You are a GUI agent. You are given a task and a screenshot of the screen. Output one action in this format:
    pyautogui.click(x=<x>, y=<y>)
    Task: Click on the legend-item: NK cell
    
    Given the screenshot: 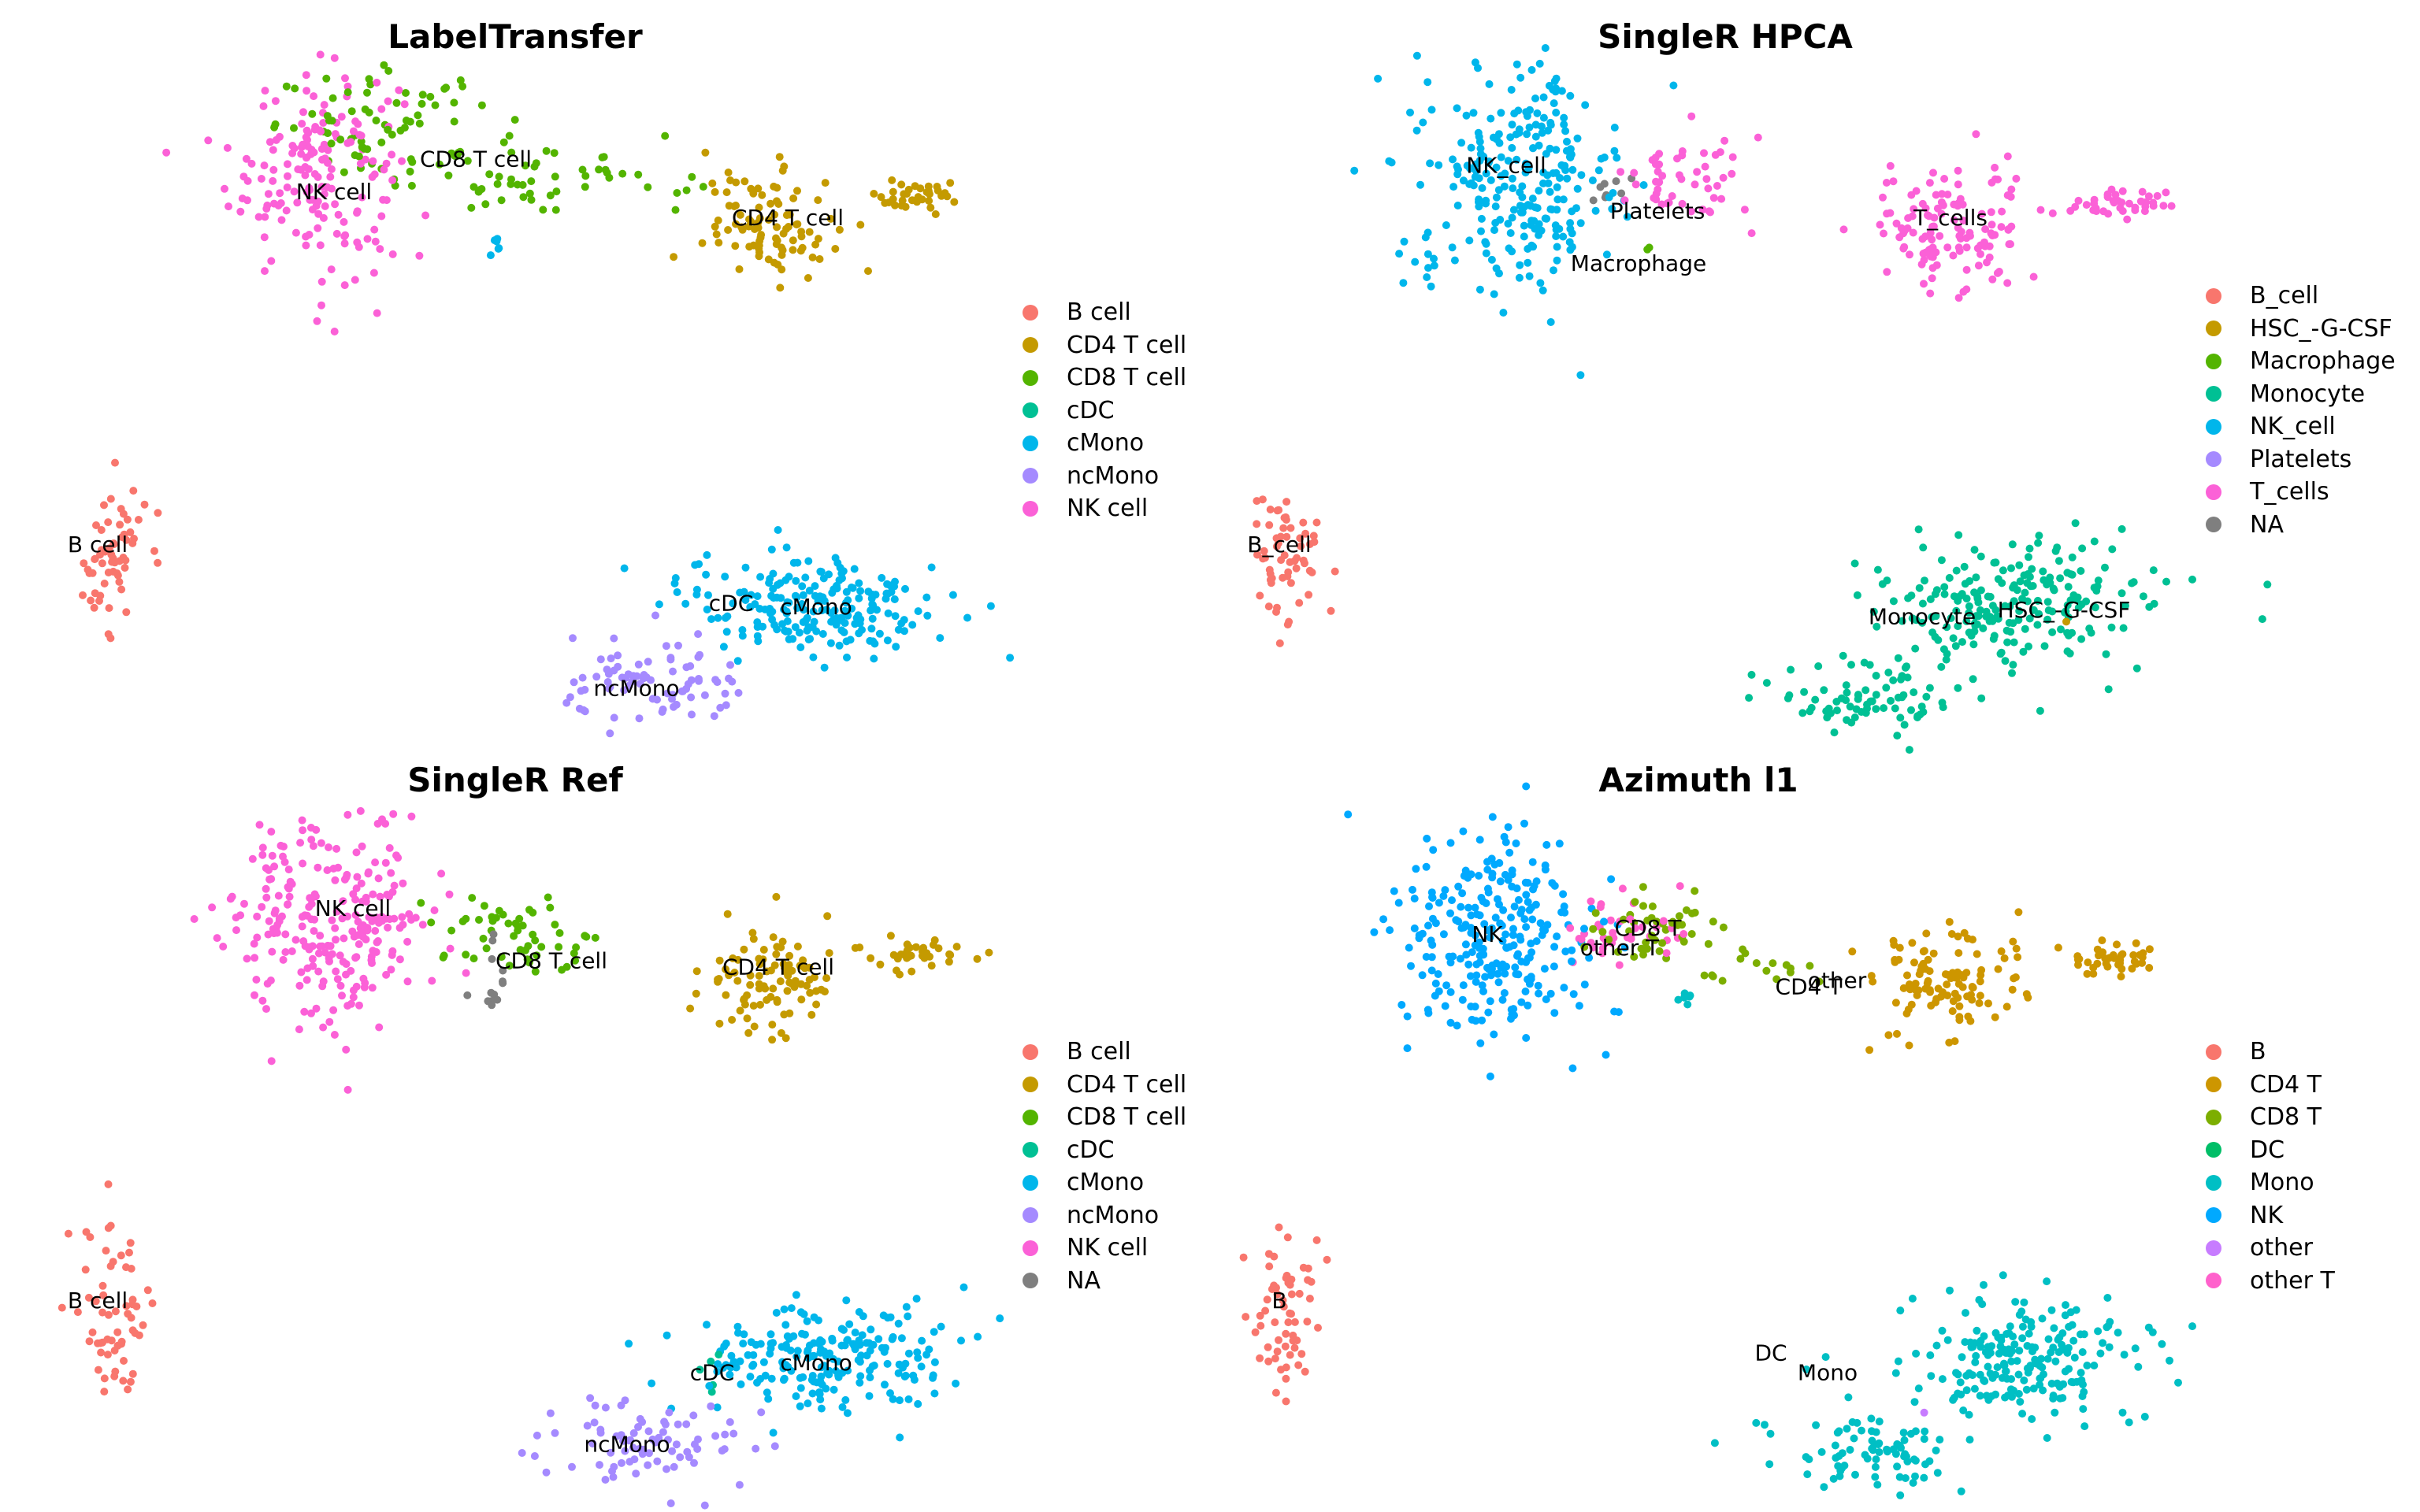 What is the action you would take?
    pyautogui.click(x=1102, y=1248)
    